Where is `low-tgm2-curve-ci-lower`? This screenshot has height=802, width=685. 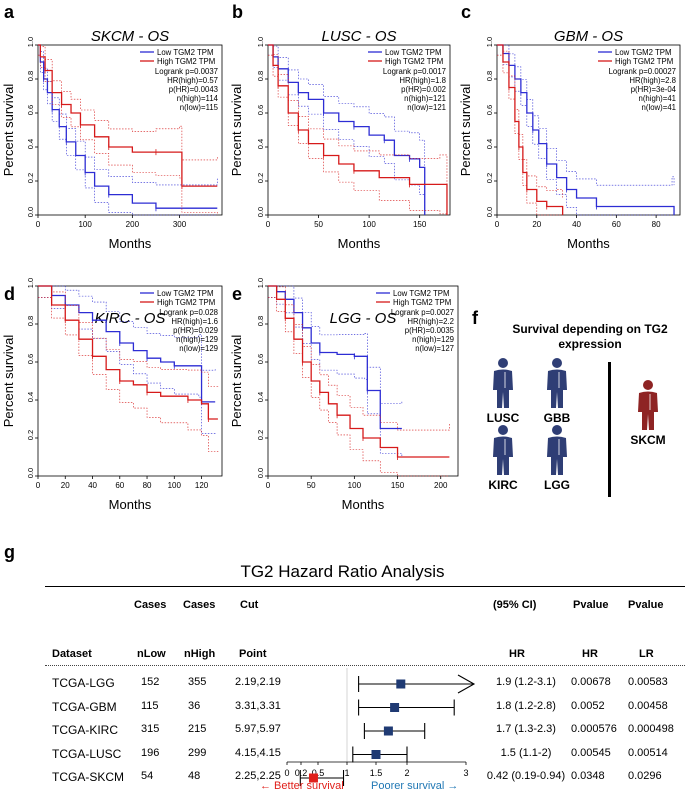
low-tgm2-curve-ci-lower is located at coordinates (128, 135).